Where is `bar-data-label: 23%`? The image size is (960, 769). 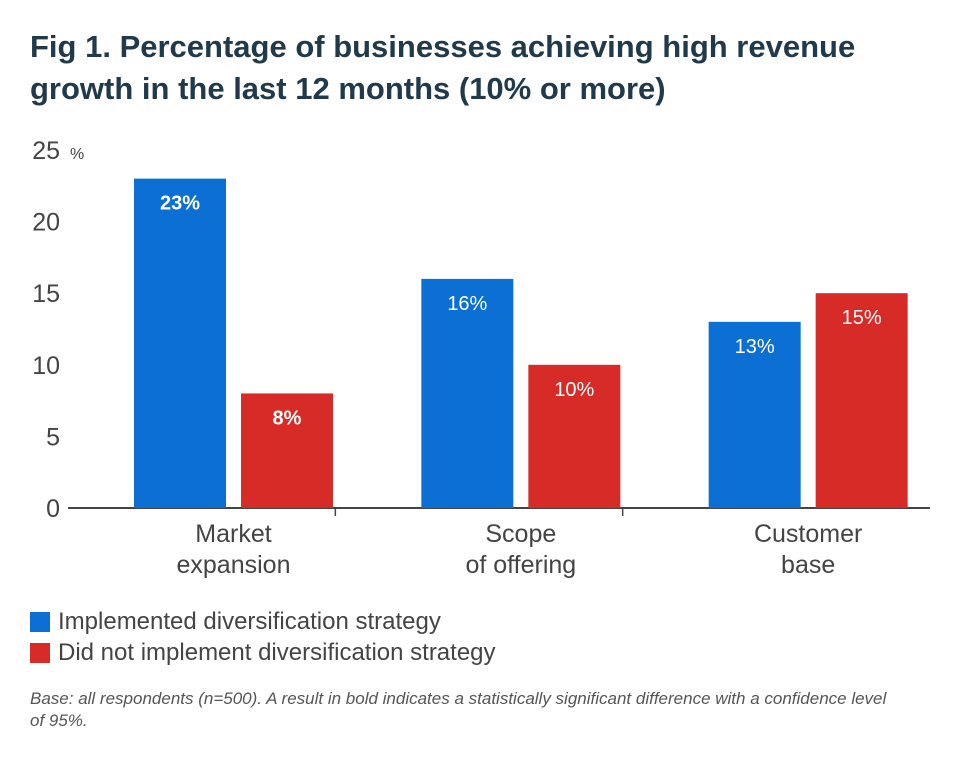 bar-data-label: 23% is located at coordinates (180, 204).